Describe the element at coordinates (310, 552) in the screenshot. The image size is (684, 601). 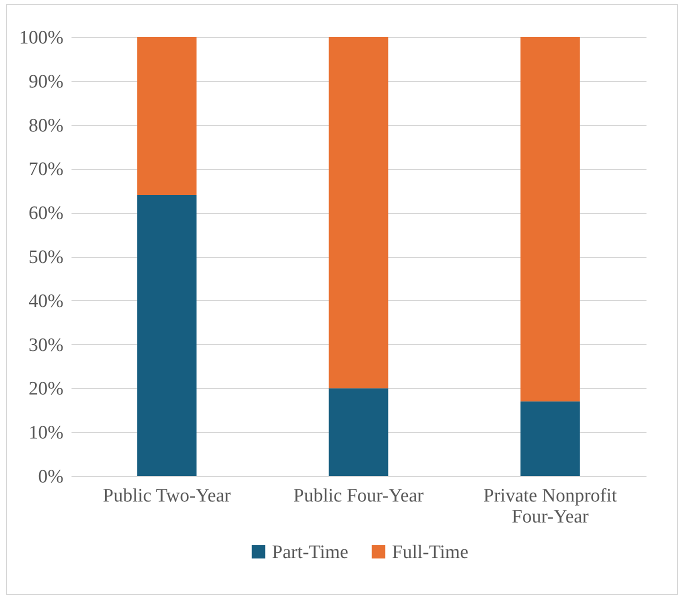
I see `legend-label: Part-Time` at that location.